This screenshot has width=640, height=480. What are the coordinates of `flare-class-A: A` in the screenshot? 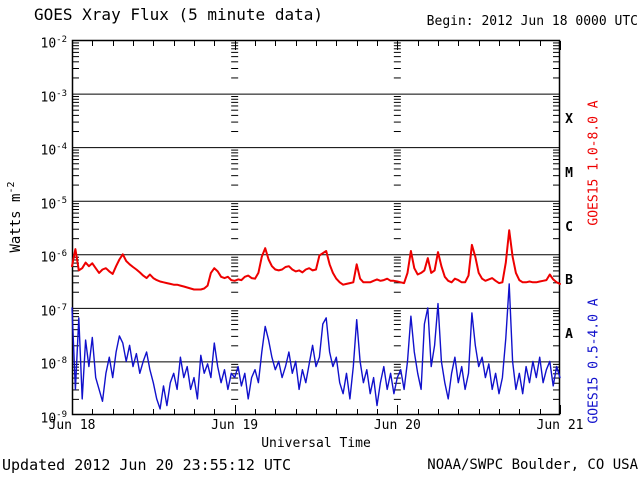 It's located at (569, 334).